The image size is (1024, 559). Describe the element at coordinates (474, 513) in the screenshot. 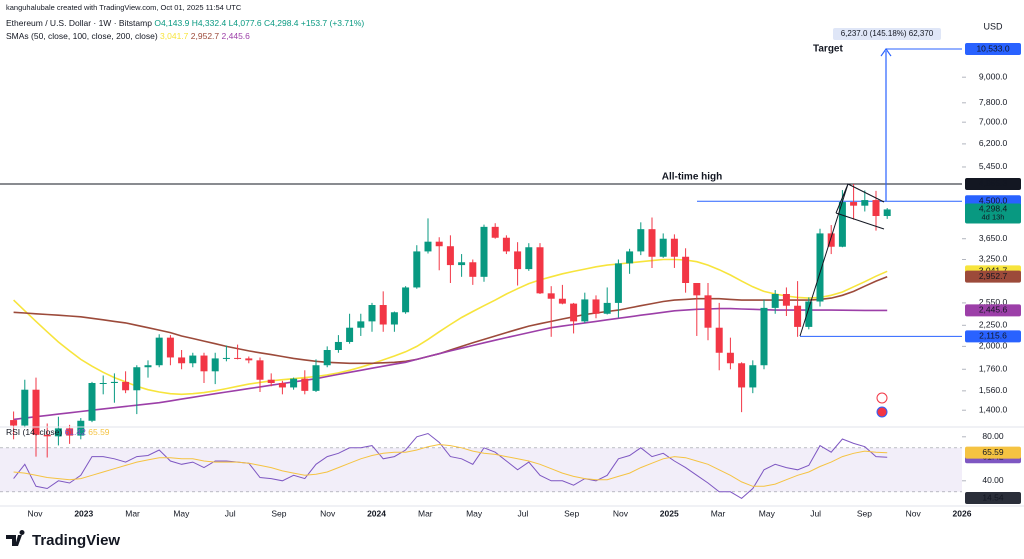

I see `x-tick-label: May` at that location.